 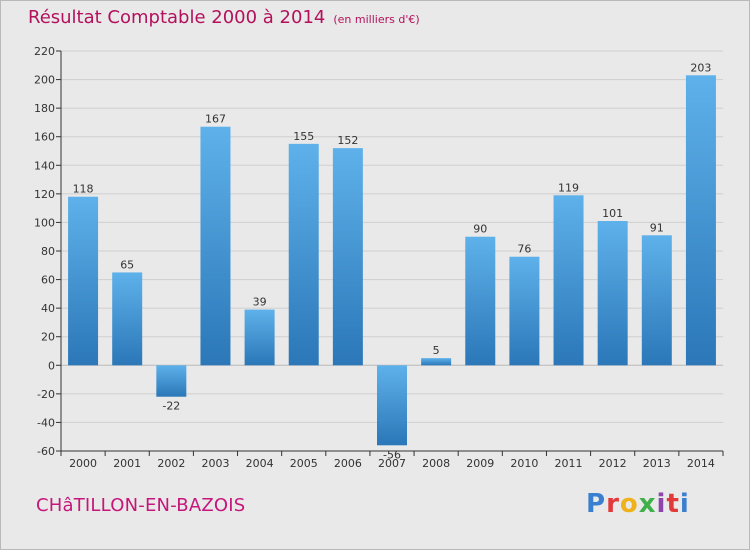 I want to click on x-tick-label: 2003, so click(x=215, y=463).